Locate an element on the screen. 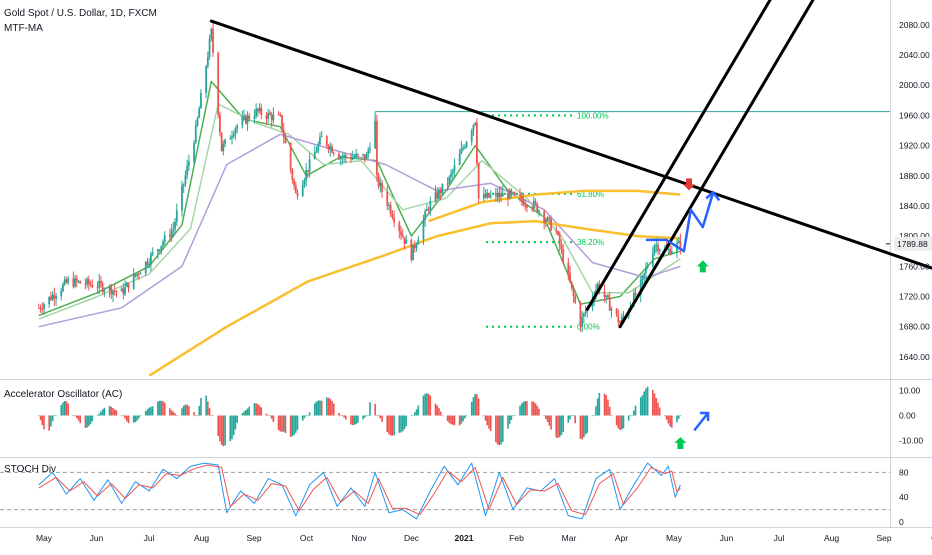  channel-lower-line is located at coordinates (726, 164).